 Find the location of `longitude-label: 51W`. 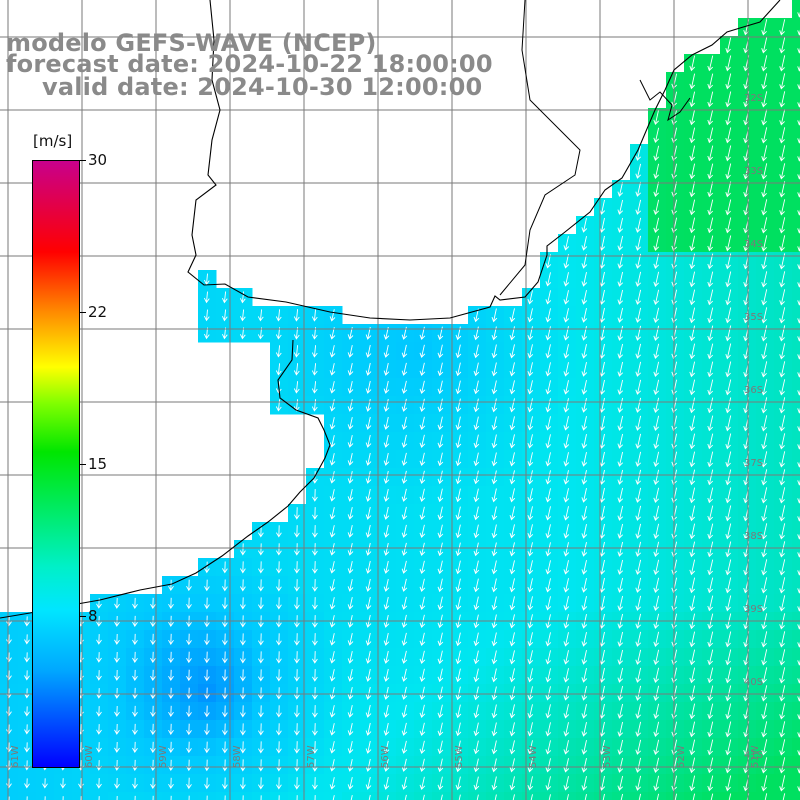

longitude-label: 51W is located at coordinates (755, 756).